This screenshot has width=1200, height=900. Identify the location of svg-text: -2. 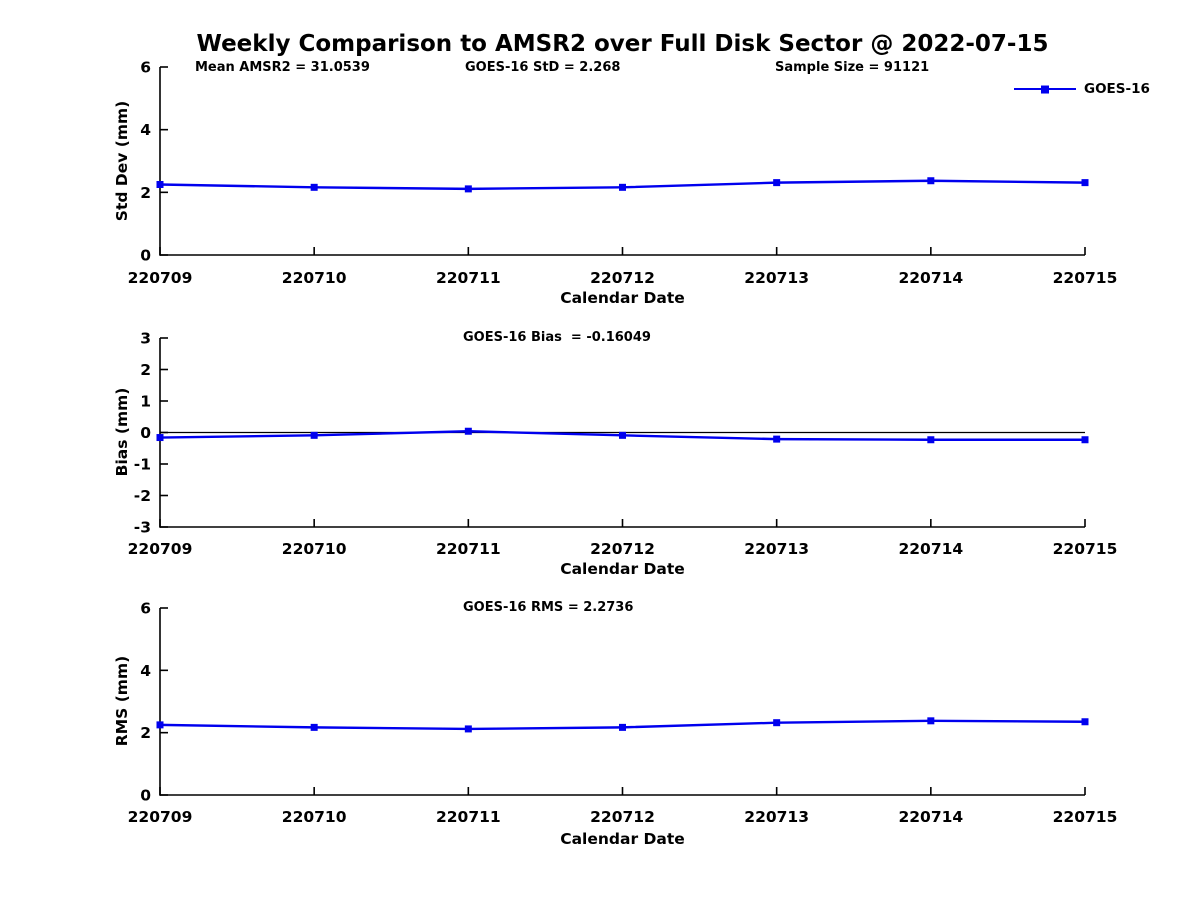
(142, 496).